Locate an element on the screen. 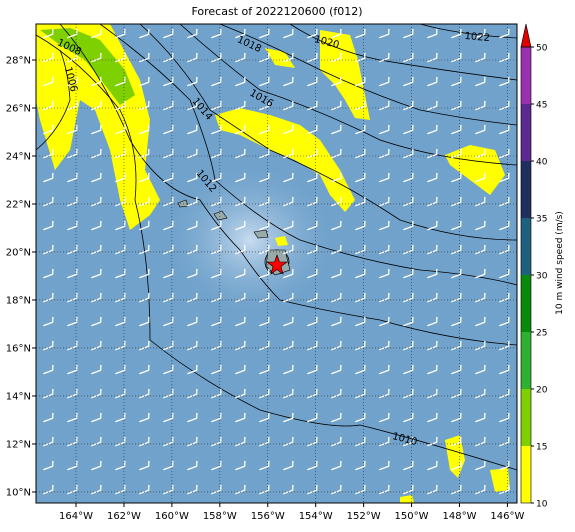 This screenshot has height=532, width=575. y-tick-label: 24°N is located at coordinates (18, 156).